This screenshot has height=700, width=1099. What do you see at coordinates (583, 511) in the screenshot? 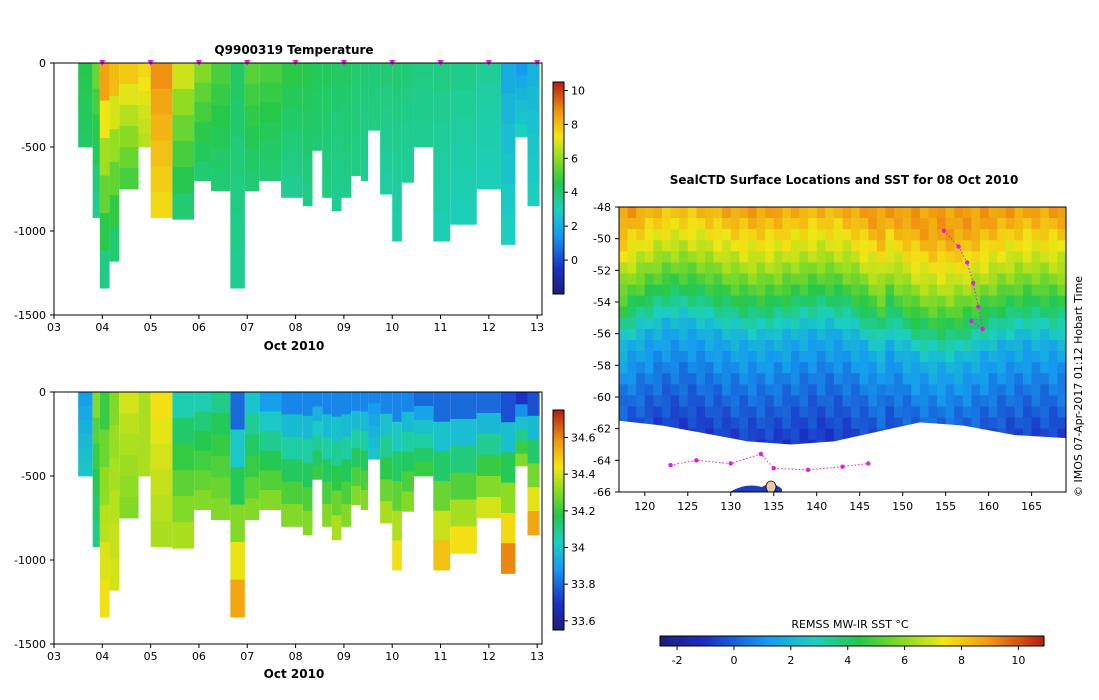
I see `colorbar-tick-label: 34.2` at bounding box center [583, 511].